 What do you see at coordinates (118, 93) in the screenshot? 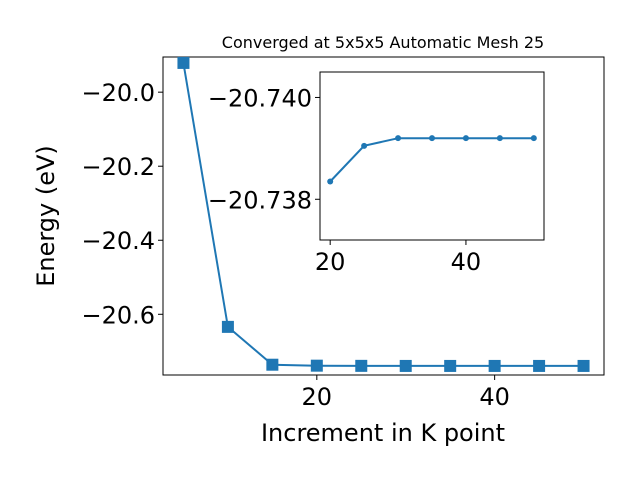
I see `main-y-tick-label: −20.0` at bounding box center [118, 93].